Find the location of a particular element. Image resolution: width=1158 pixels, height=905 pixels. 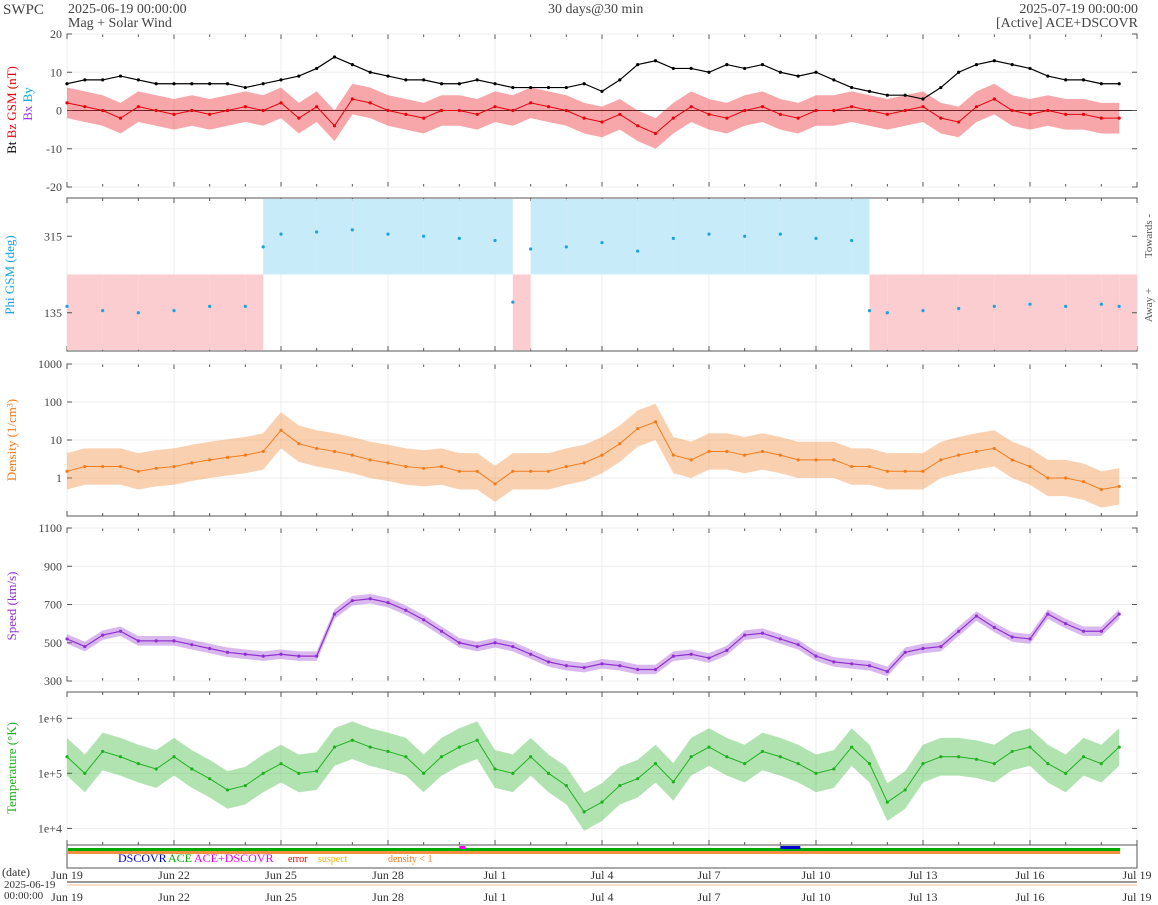

mag-y-tick: 20 is located at coordinates (56, 34).